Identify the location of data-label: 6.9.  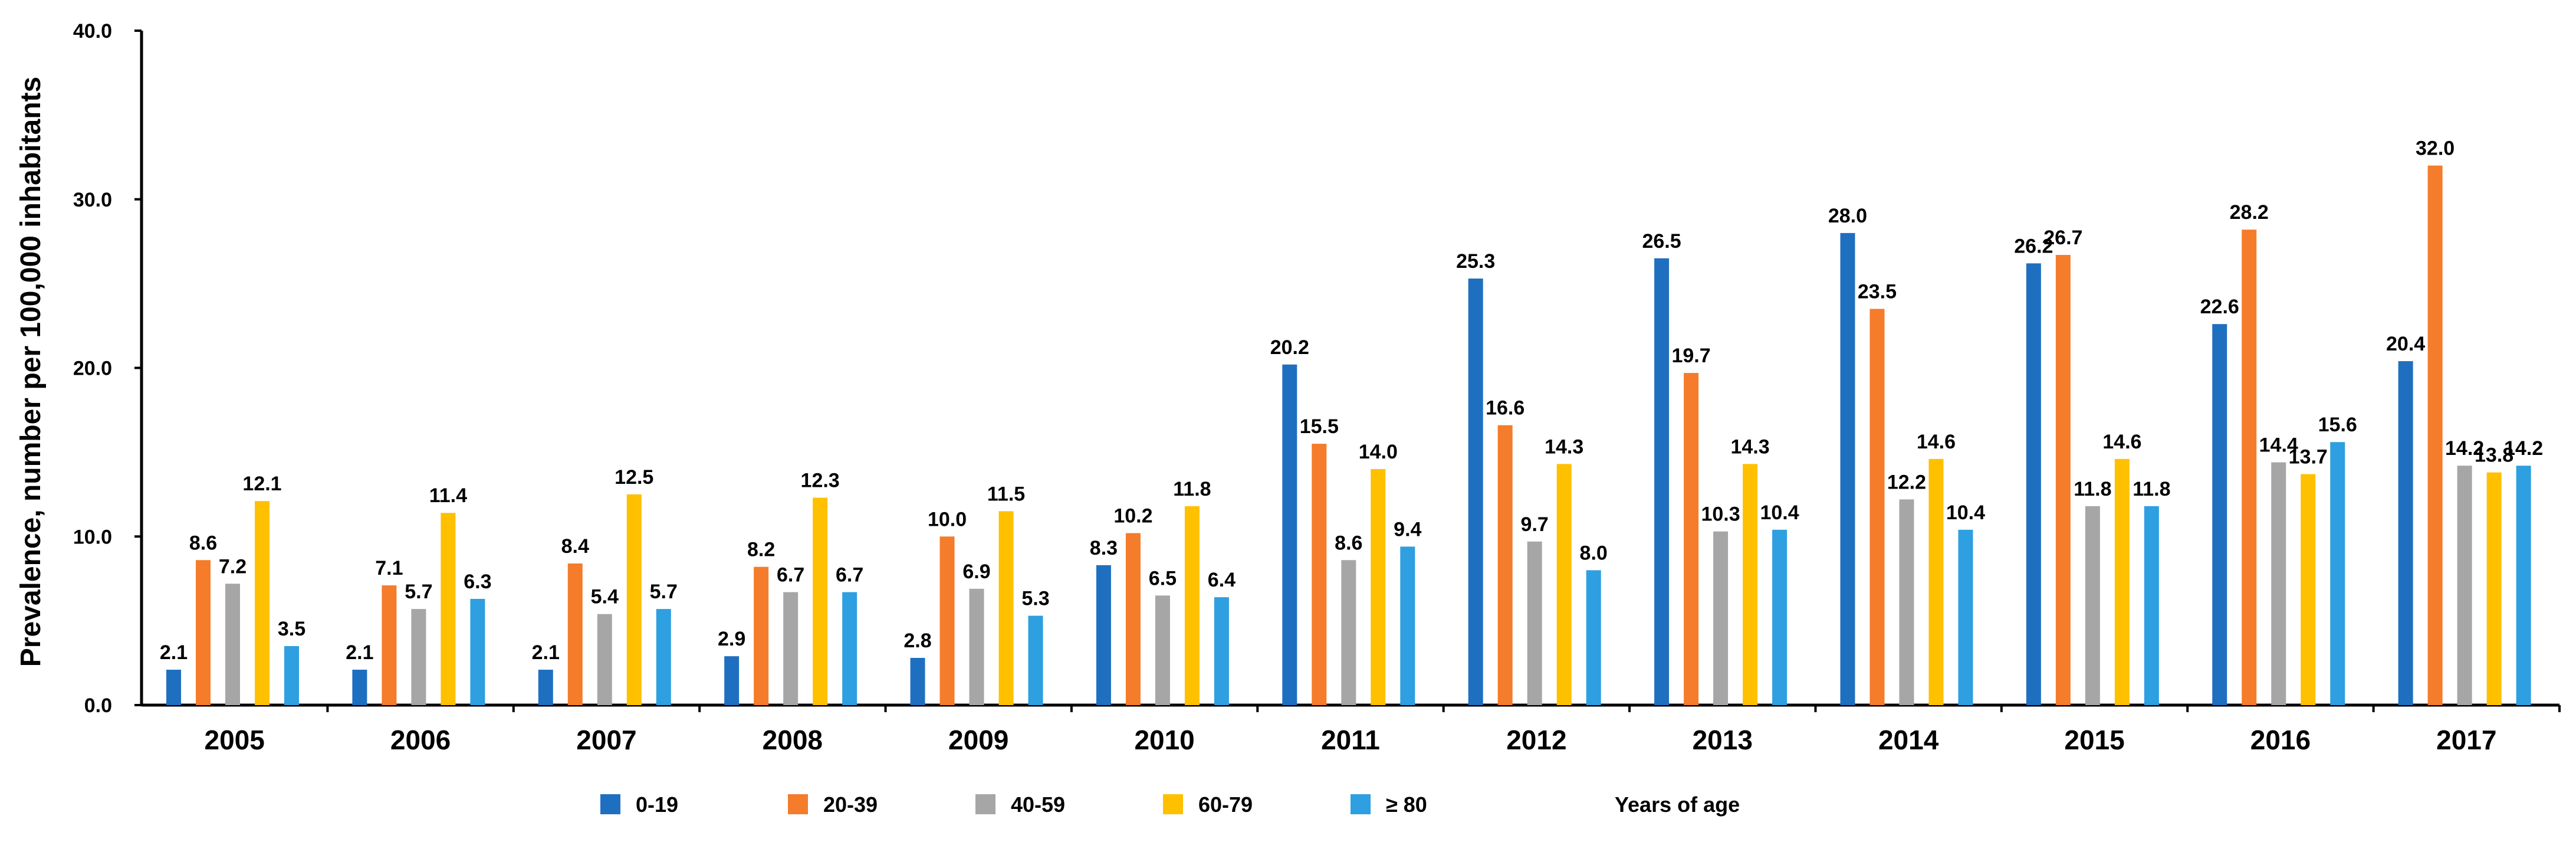
(976, 572).